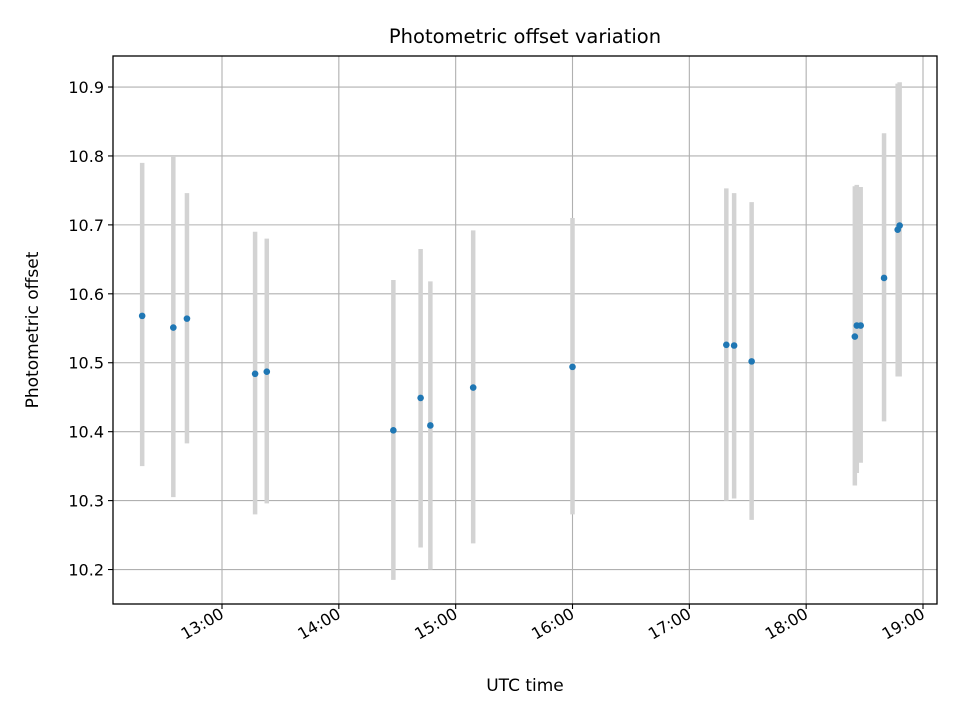 Image resolution: width=960 pixels, height=720 pixels. What do you see at coordinates (90, 329) in the screenshot?
I see `y-axis-ticks: 10.2 10.3 10.4 10.5 10.6 10.7 10.8 10.9` at bounding box center [90, 329].